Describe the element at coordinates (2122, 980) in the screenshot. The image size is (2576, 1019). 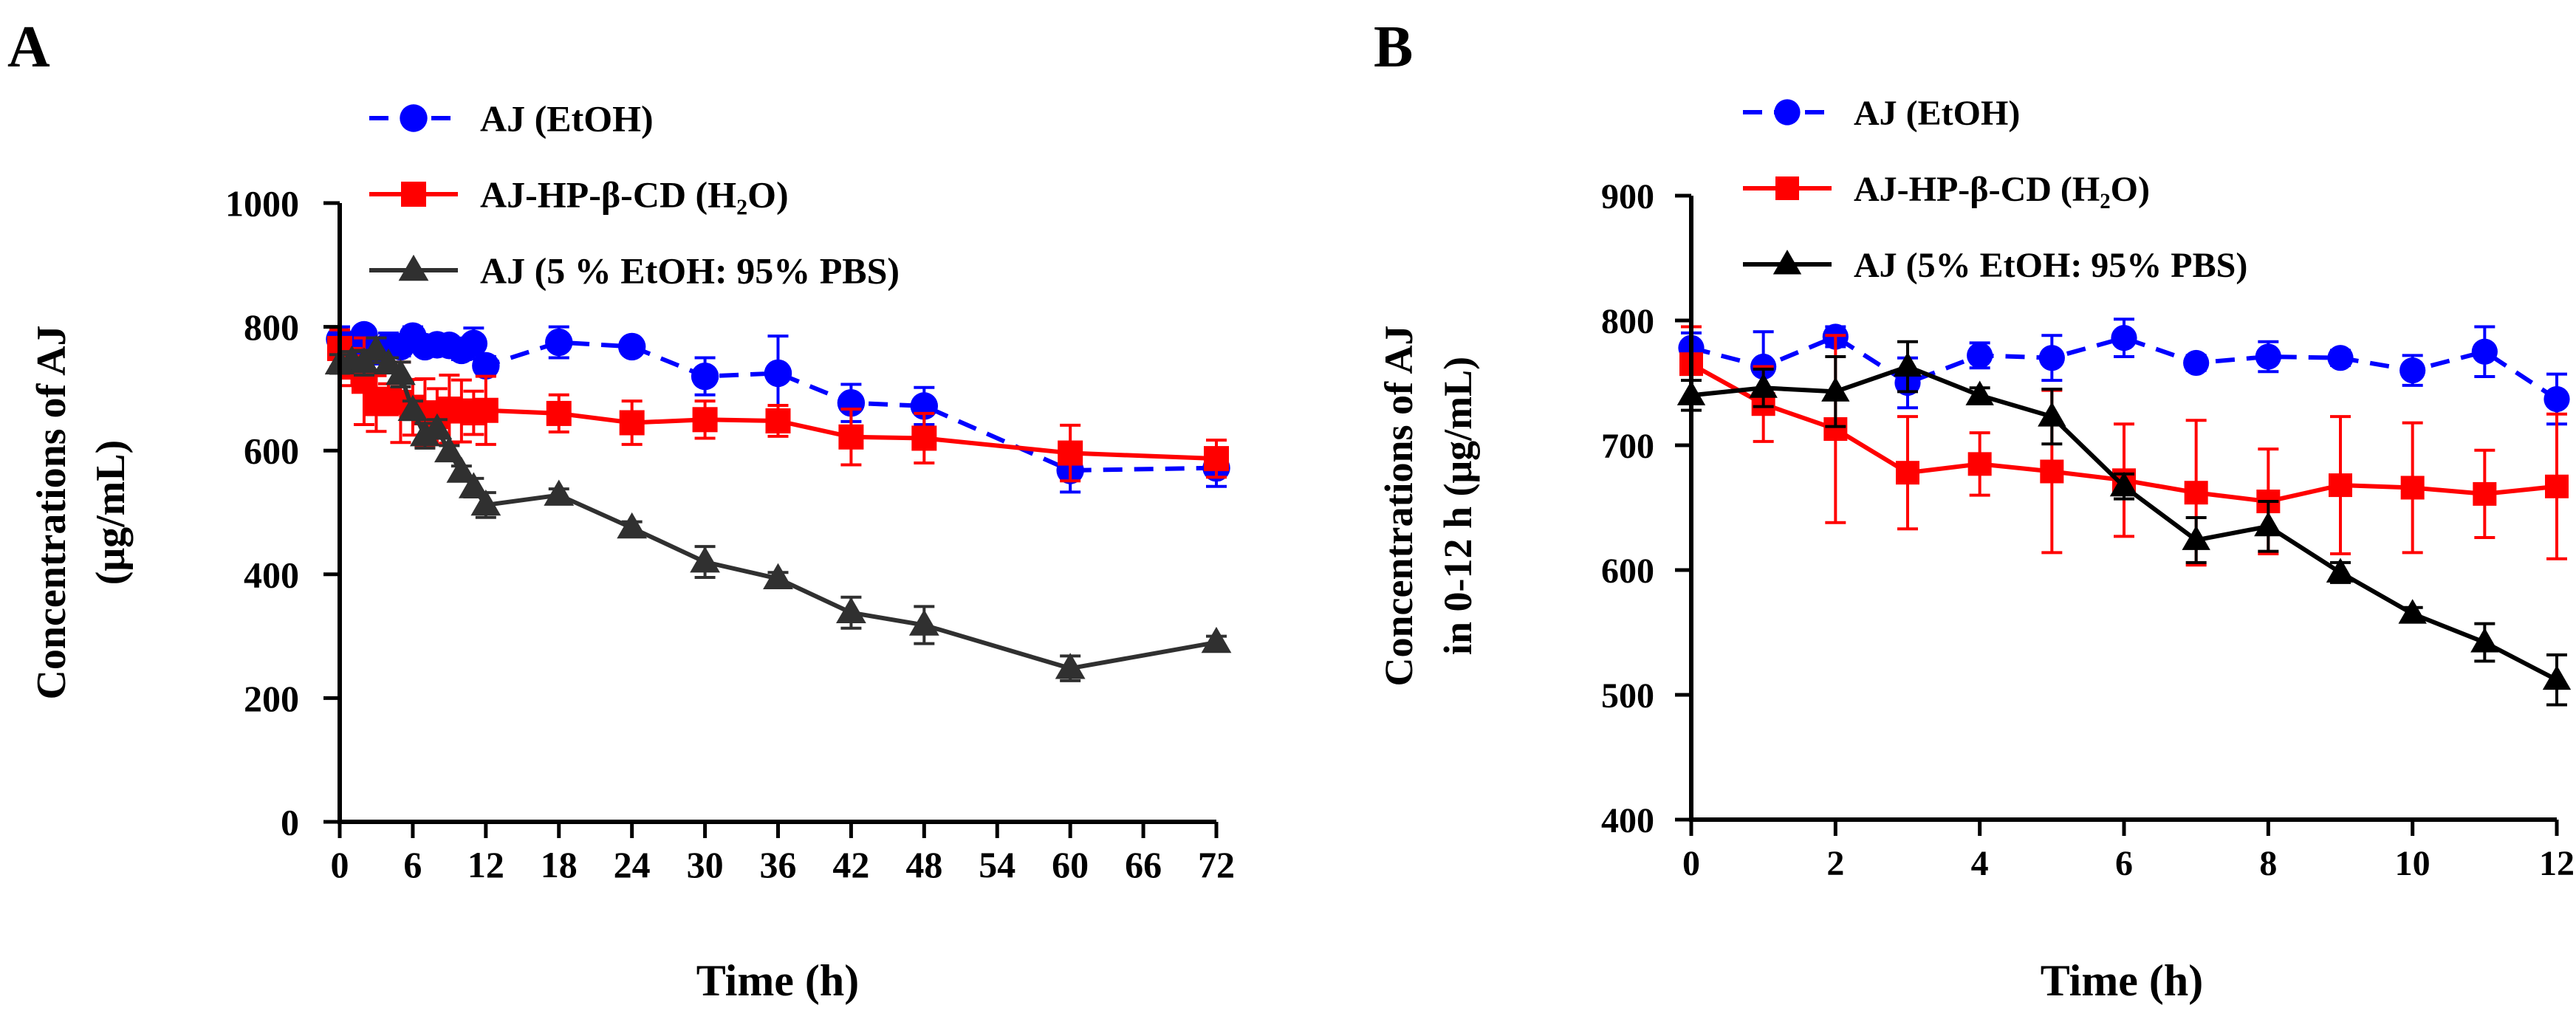
I see `panel-b-x-label: Time (h)` at that location.